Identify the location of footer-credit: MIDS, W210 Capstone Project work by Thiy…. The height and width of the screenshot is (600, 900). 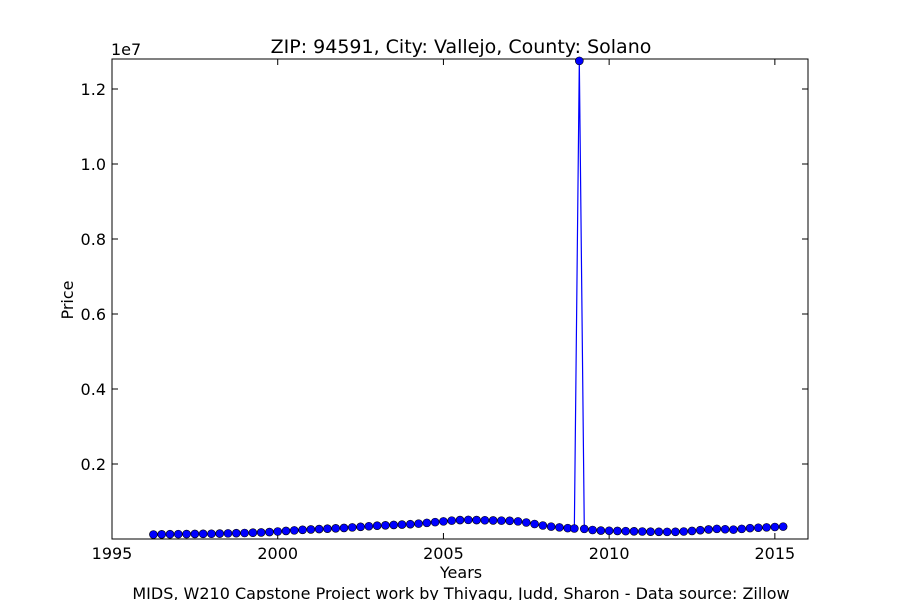
(460, 592).